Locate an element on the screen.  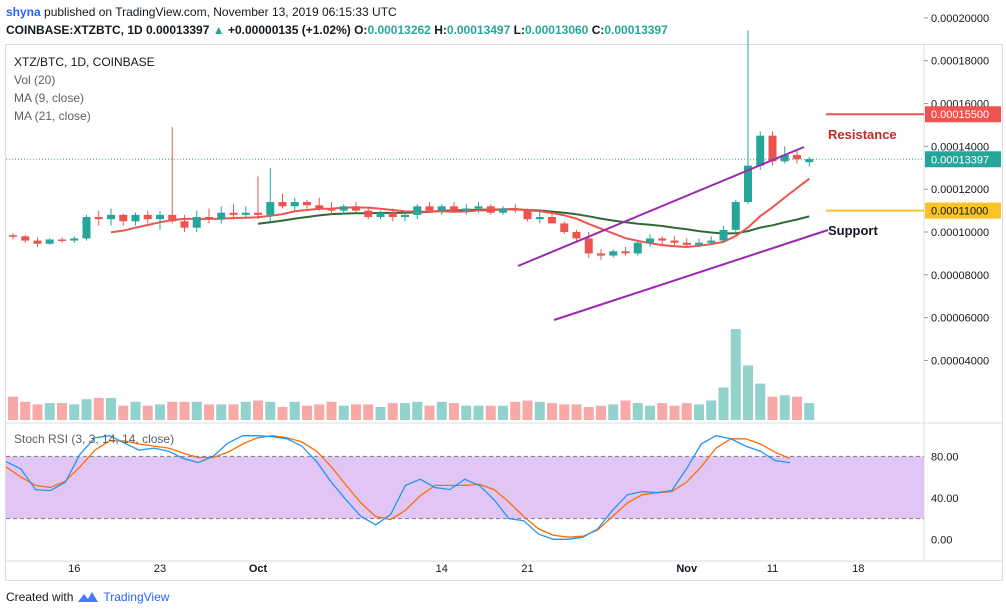
price-tick-label: 0.00004000 is located at coordinates (960, 361).